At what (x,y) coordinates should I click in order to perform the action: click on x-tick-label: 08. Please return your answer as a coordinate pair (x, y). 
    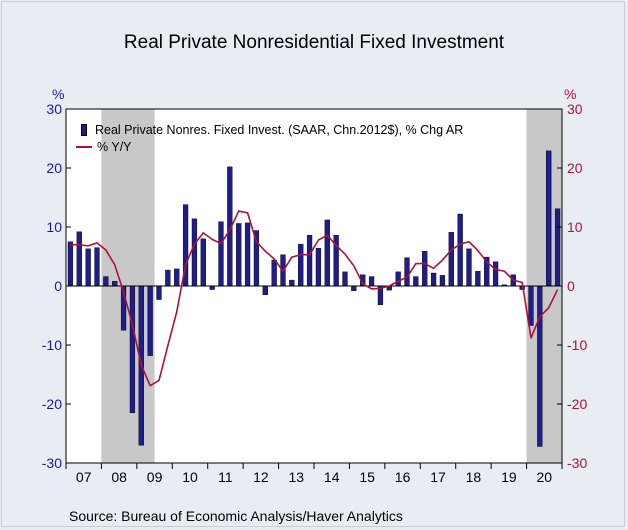
    Looking at the image, I should click on (119, 477).